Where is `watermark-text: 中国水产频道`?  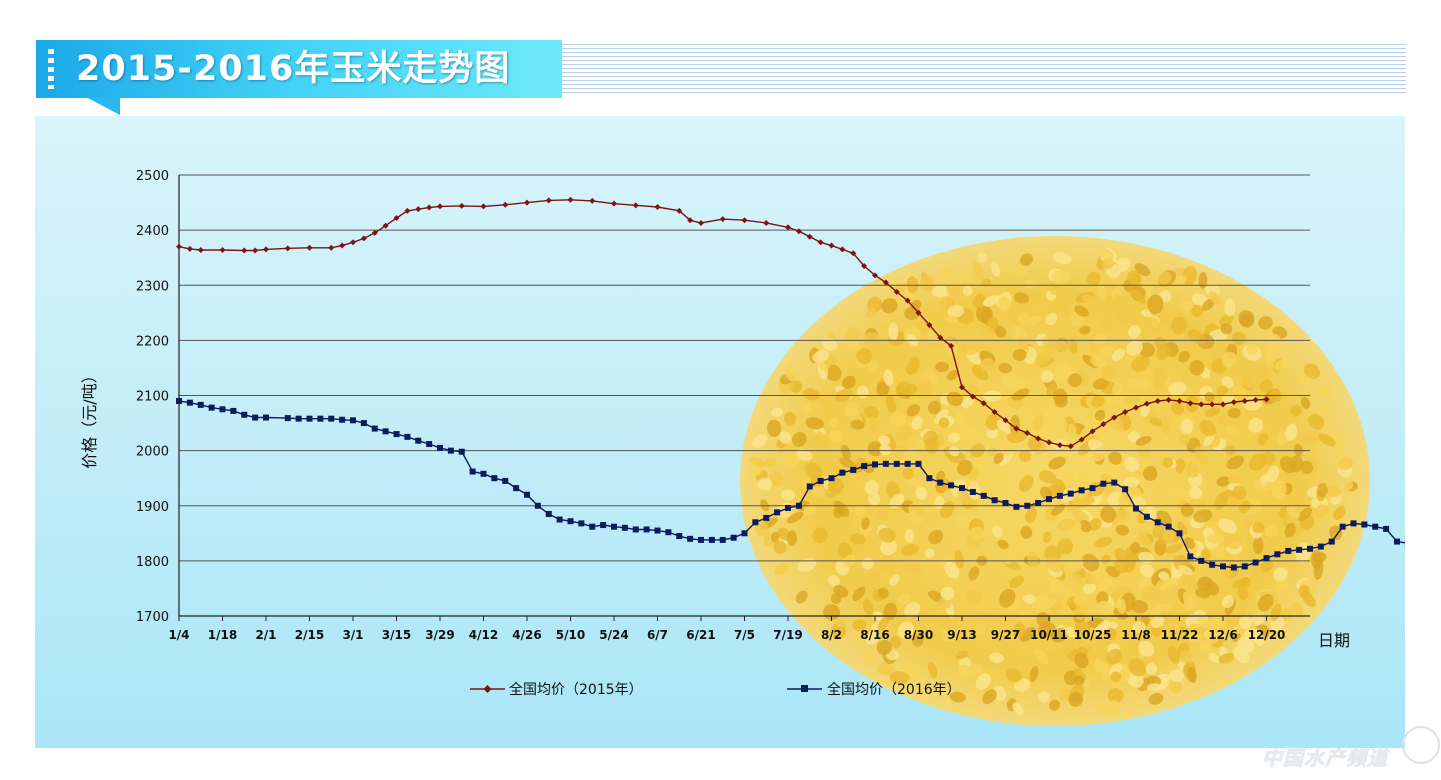 watermark-text: 中国水产频道 is located at coordinates (1325, 758).